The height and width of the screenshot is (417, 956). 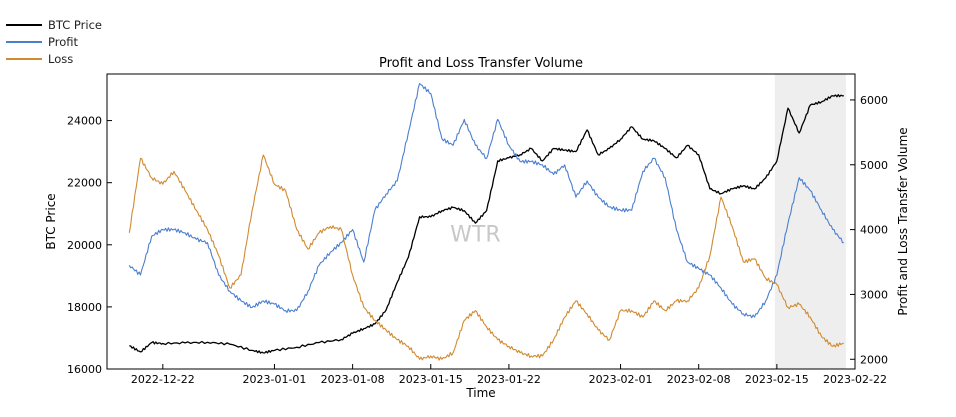 What do you see at coordinates (699, 379) in the screenshot?
I see `x-tick-label: 2023-02-08` at bounding box center [699, 379].